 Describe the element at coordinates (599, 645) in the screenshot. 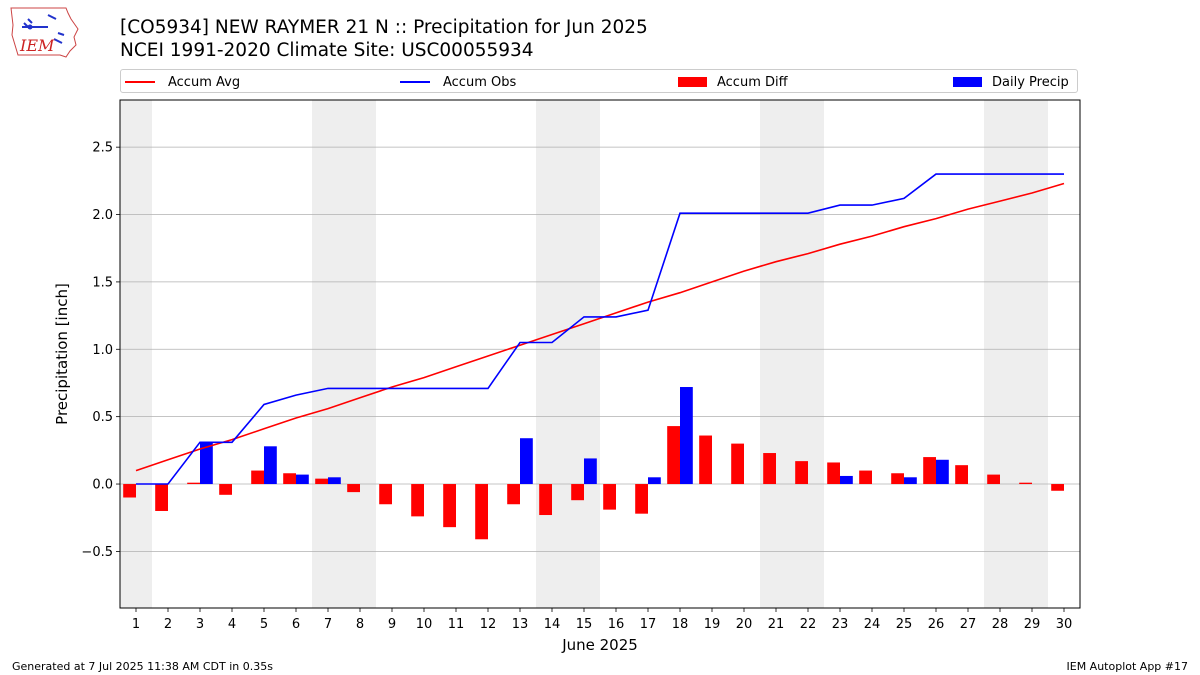

I see `x-axis-label: June 2025` at that location.